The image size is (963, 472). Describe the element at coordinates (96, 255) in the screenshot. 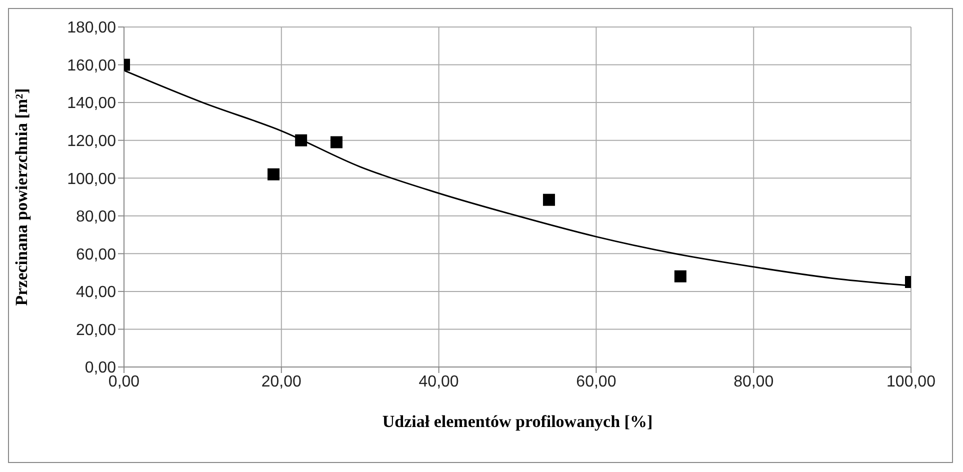

I see `y-tick-label: 60,00` at that location.